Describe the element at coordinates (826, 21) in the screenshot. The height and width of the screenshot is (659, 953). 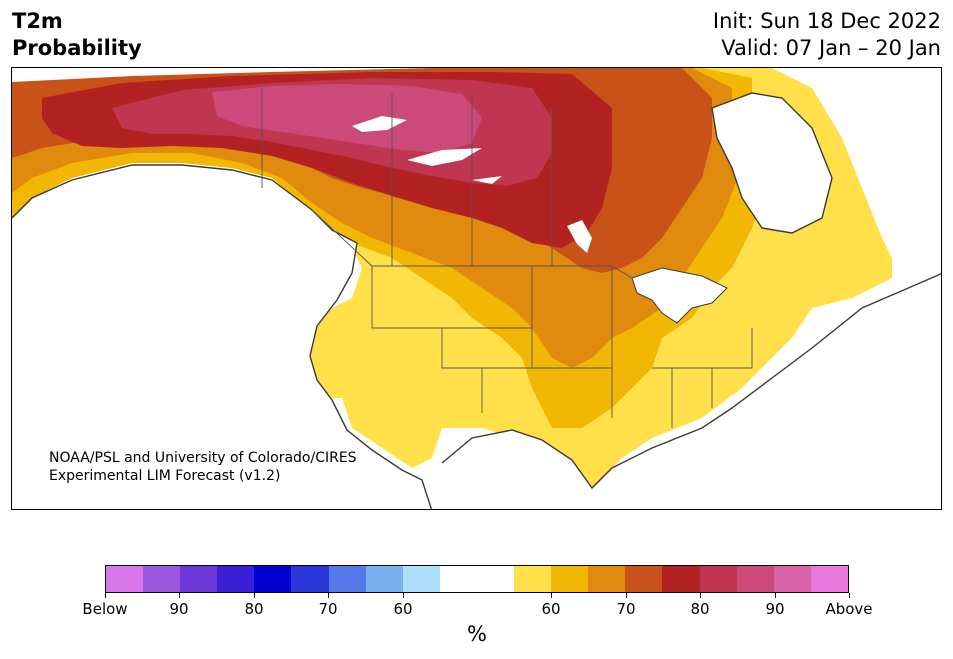
I see `init-date: Init: Sun 18 Dec 2022` at that location.